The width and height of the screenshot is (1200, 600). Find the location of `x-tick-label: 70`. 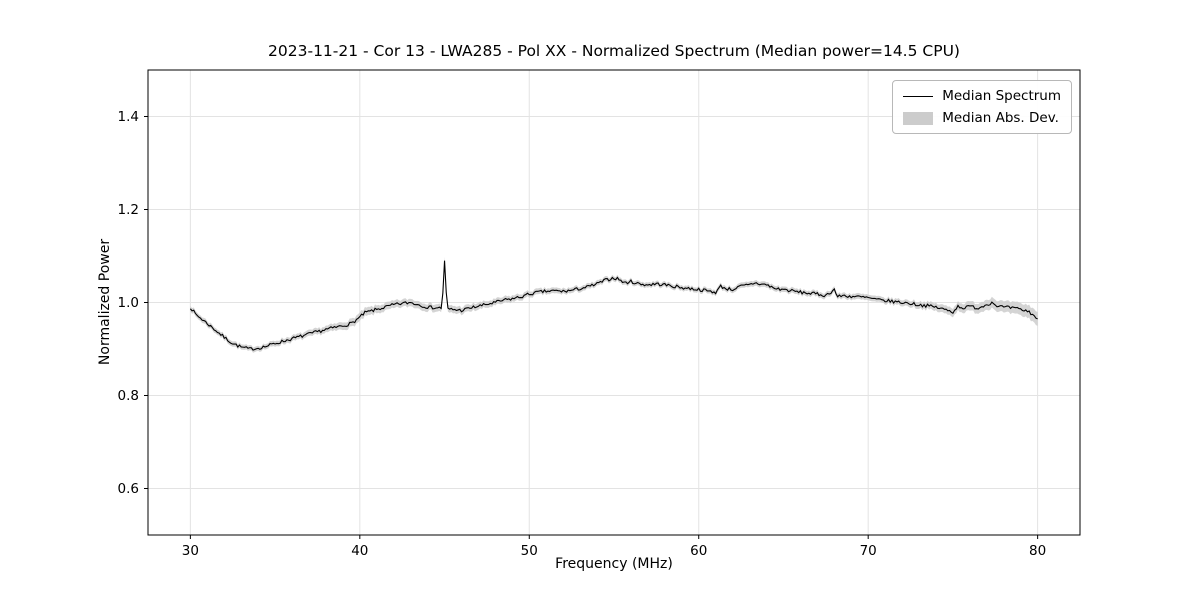

x-tick-label: 70 is located at coordinates (868, 551).